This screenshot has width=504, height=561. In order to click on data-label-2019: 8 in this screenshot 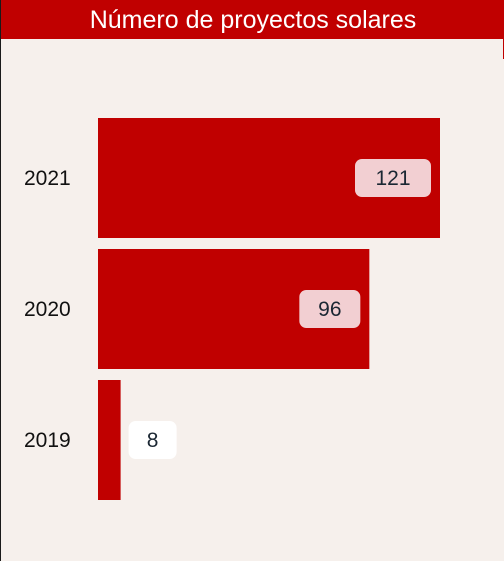, I will do `click(153, 440)`.